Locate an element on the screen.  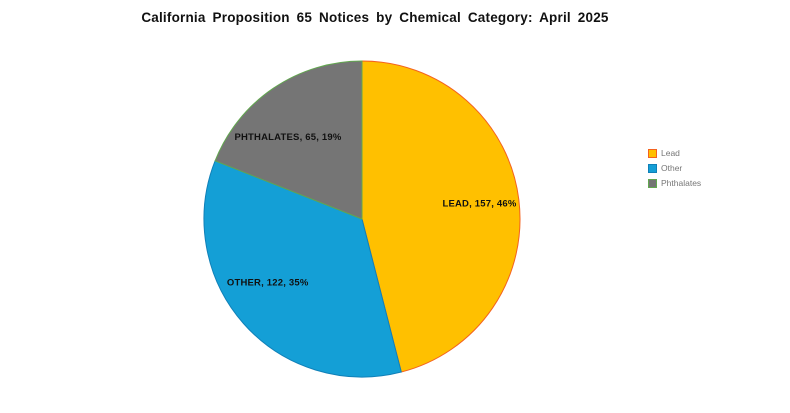
slice-label-other: OTHER, 122, 35% is located at coordinates (268, 283).